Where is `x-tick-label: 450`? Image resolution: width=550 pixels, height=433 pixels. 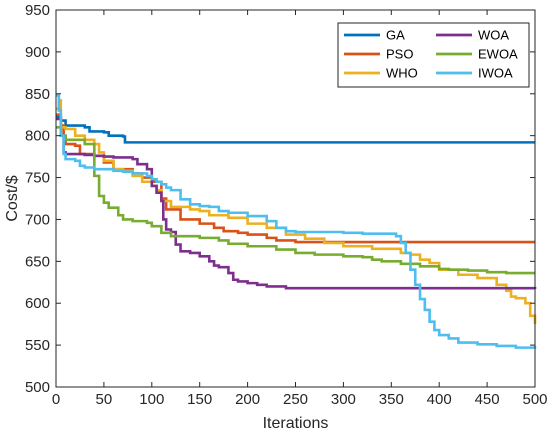
x-tick-label: 450 is located at coordinates (487, 399).